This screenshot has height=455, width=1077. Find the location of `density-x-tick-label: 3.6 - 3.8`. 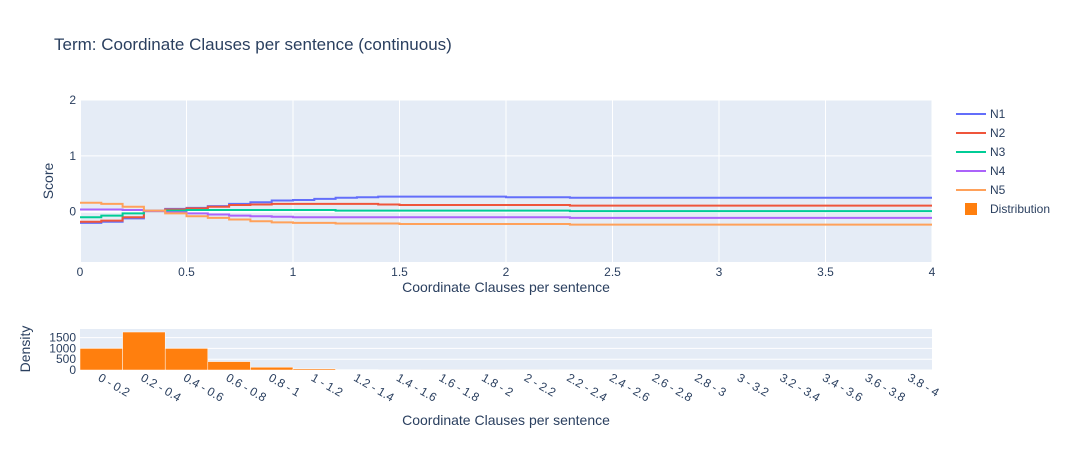

density-x-tick-label: 3.6 - 3.8 is located at coordinates (885, 387).